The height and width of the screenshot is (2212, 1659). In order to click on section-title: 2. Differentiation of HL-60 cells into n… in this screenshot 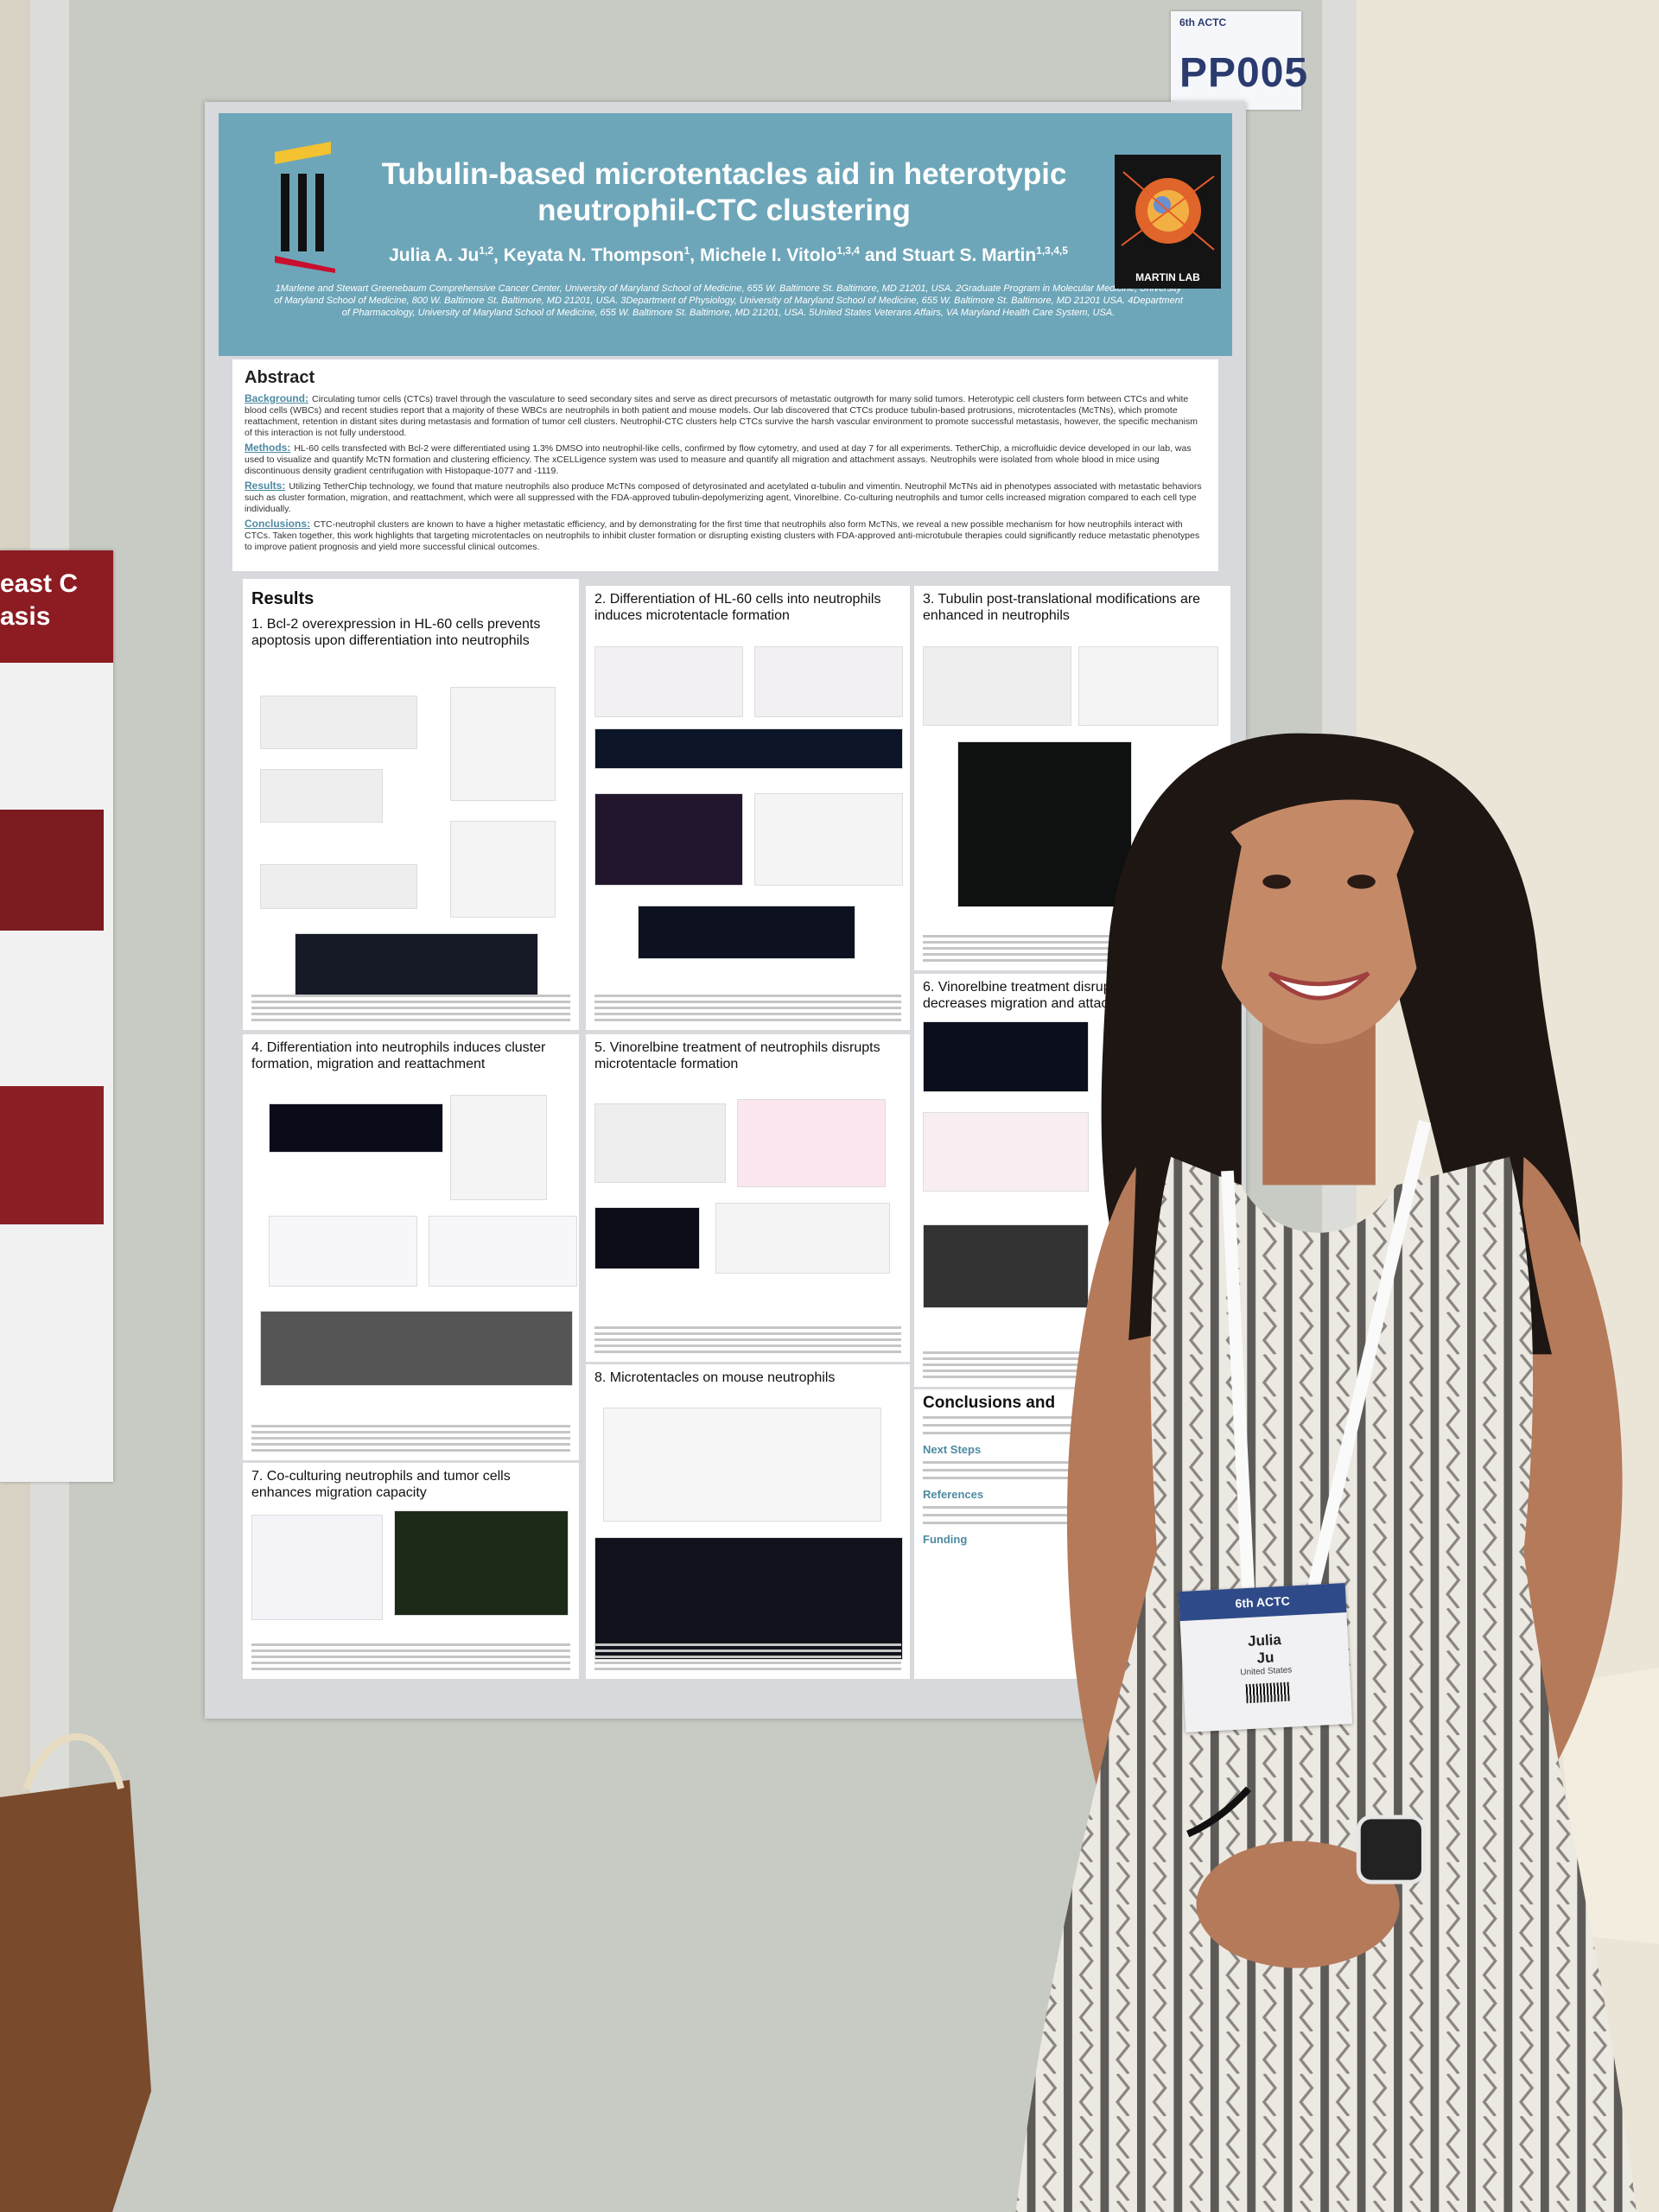, I will do `click(737, 607)`.